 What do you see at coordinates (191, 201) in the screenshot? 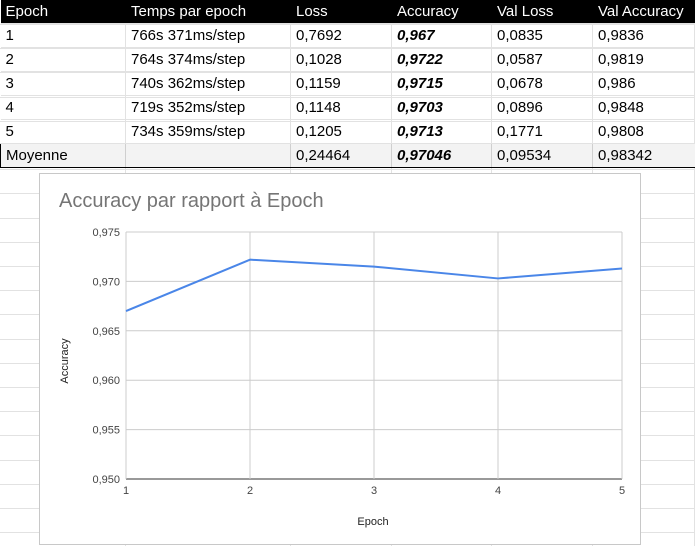
I see `chart-title: Accuracy par rapport à Epoch` at bounding box center [191, 201].